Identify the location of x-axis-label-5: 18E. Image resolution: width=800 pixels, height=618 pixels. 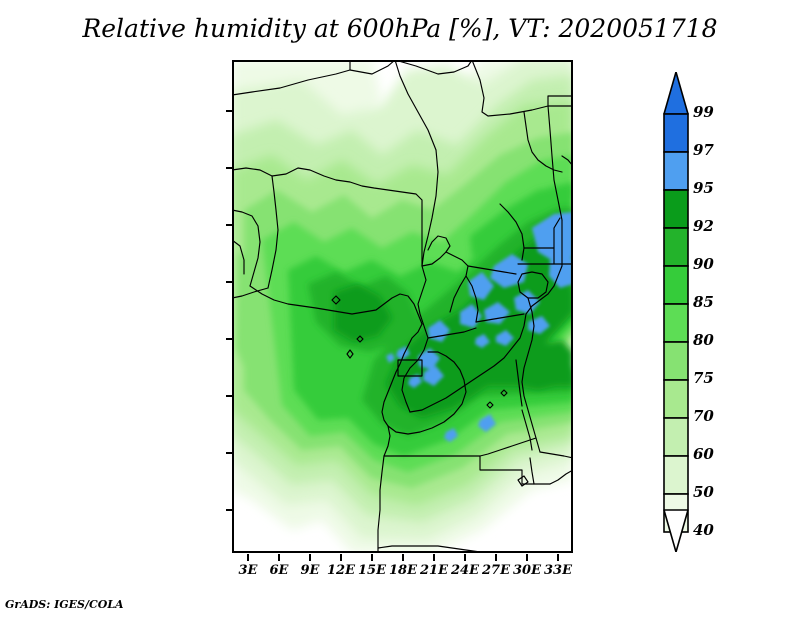
(403, 570).